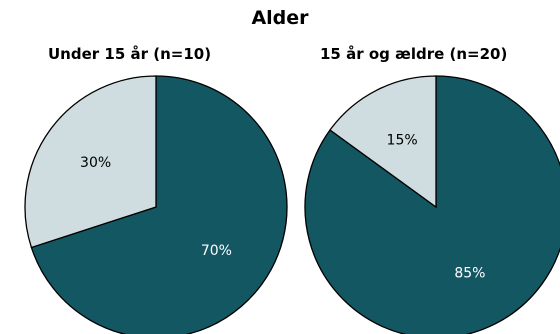  What do you see at coordinates (130, 54) in the screenshot?
I see `pie-title-under-15: Under 15 år (n=10)` at bounding box center [130, 54].